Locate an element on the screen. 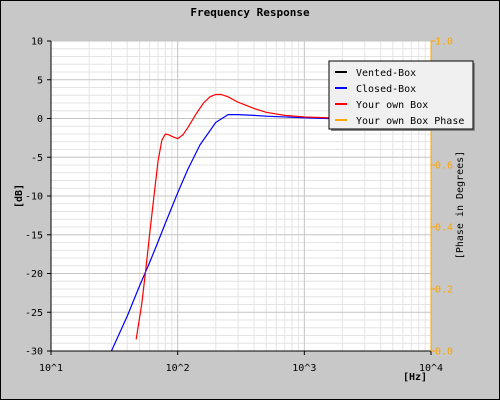 This screenshot has width=500, height=400. chart-title: Frequency Response is located at coordinates (250, 12).